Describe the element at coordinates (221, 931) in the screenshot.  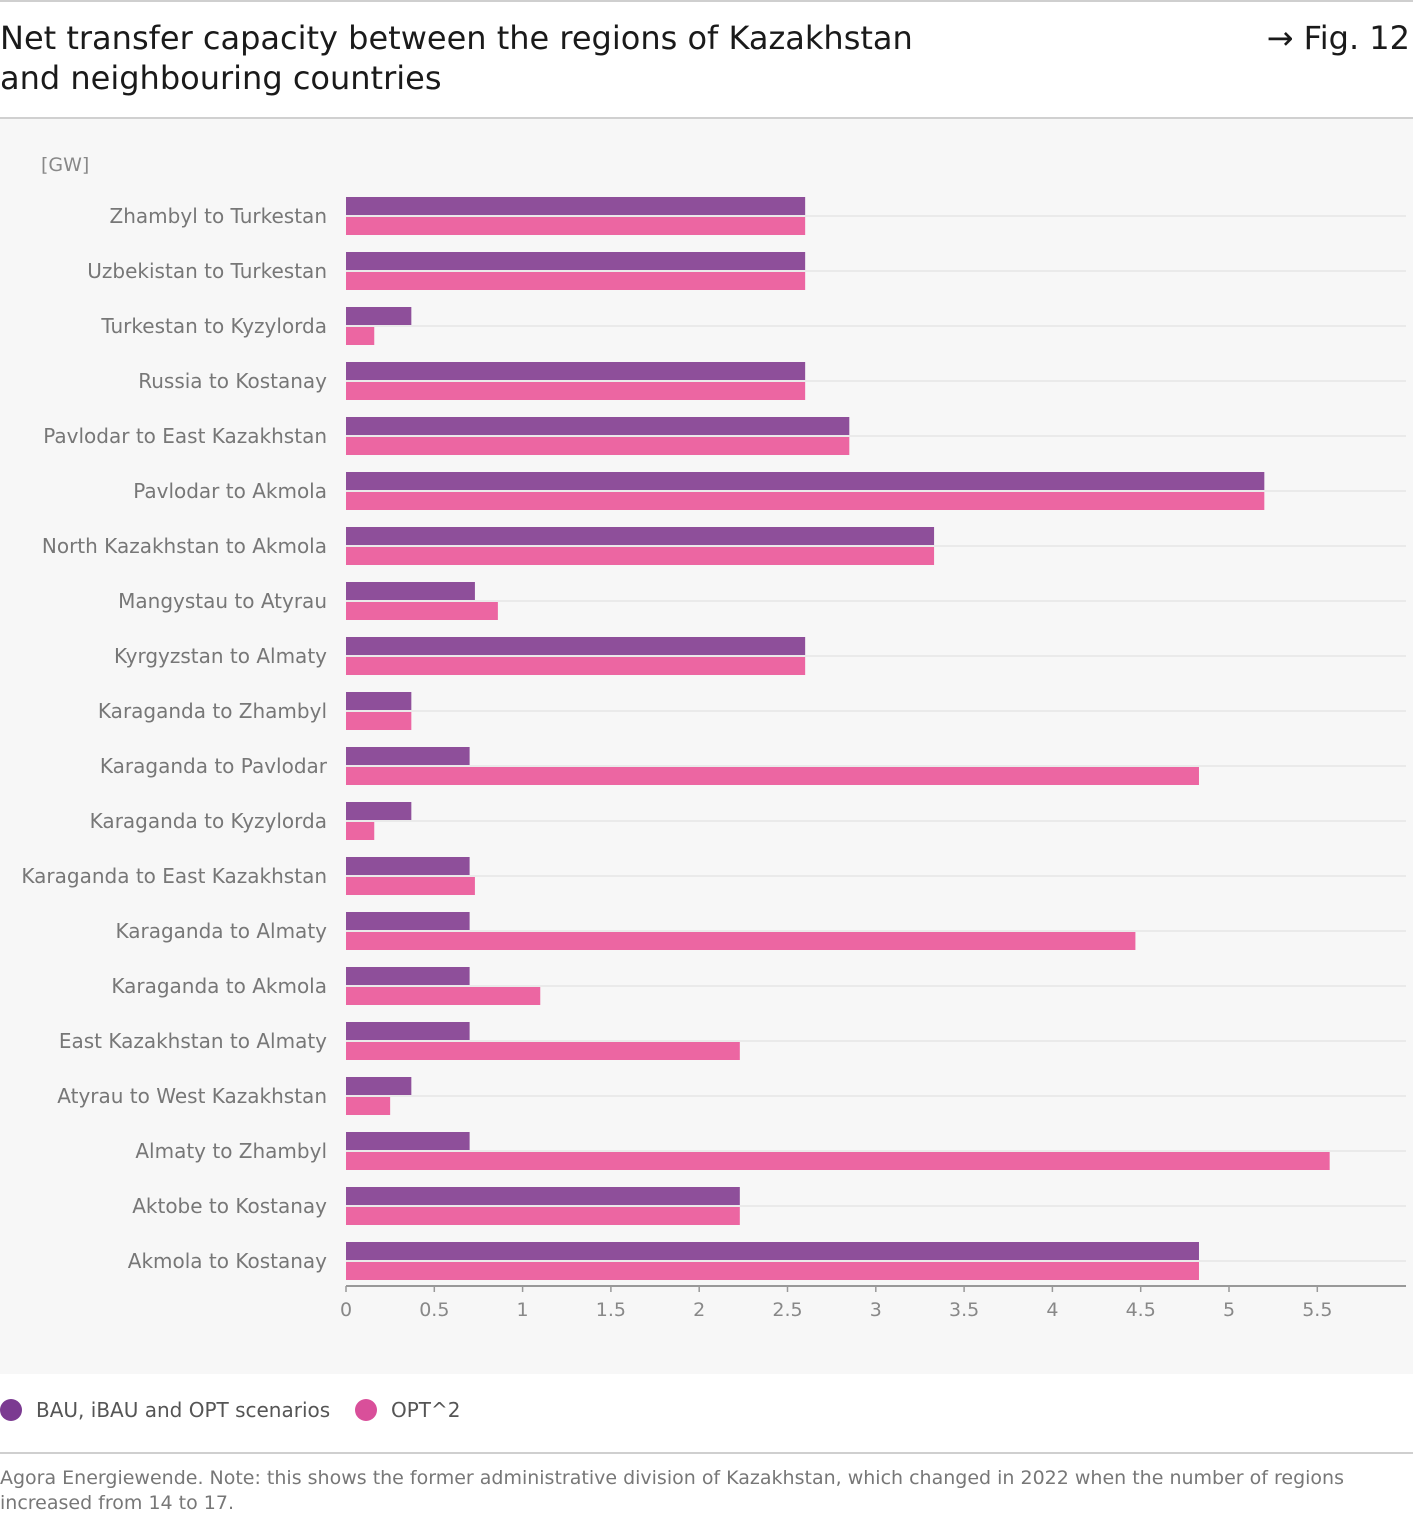
I see `category-label: Karaganda to Almaty` at that location.